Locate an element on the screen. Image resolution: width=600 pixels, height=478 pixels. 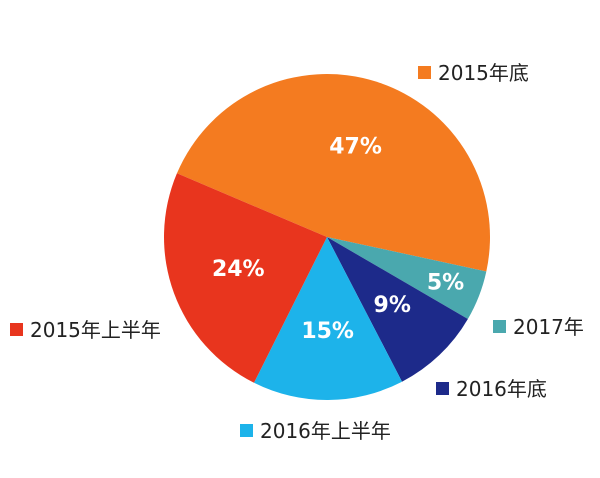
legend-item: 2015年上半年 is located at coordinates (85, 330).